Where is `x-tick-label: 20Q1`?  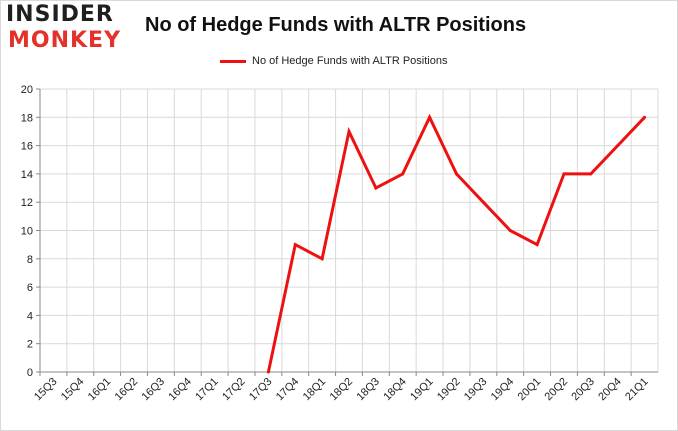
x-tick-label: 20Q1 is located at coordinates (530, 390).